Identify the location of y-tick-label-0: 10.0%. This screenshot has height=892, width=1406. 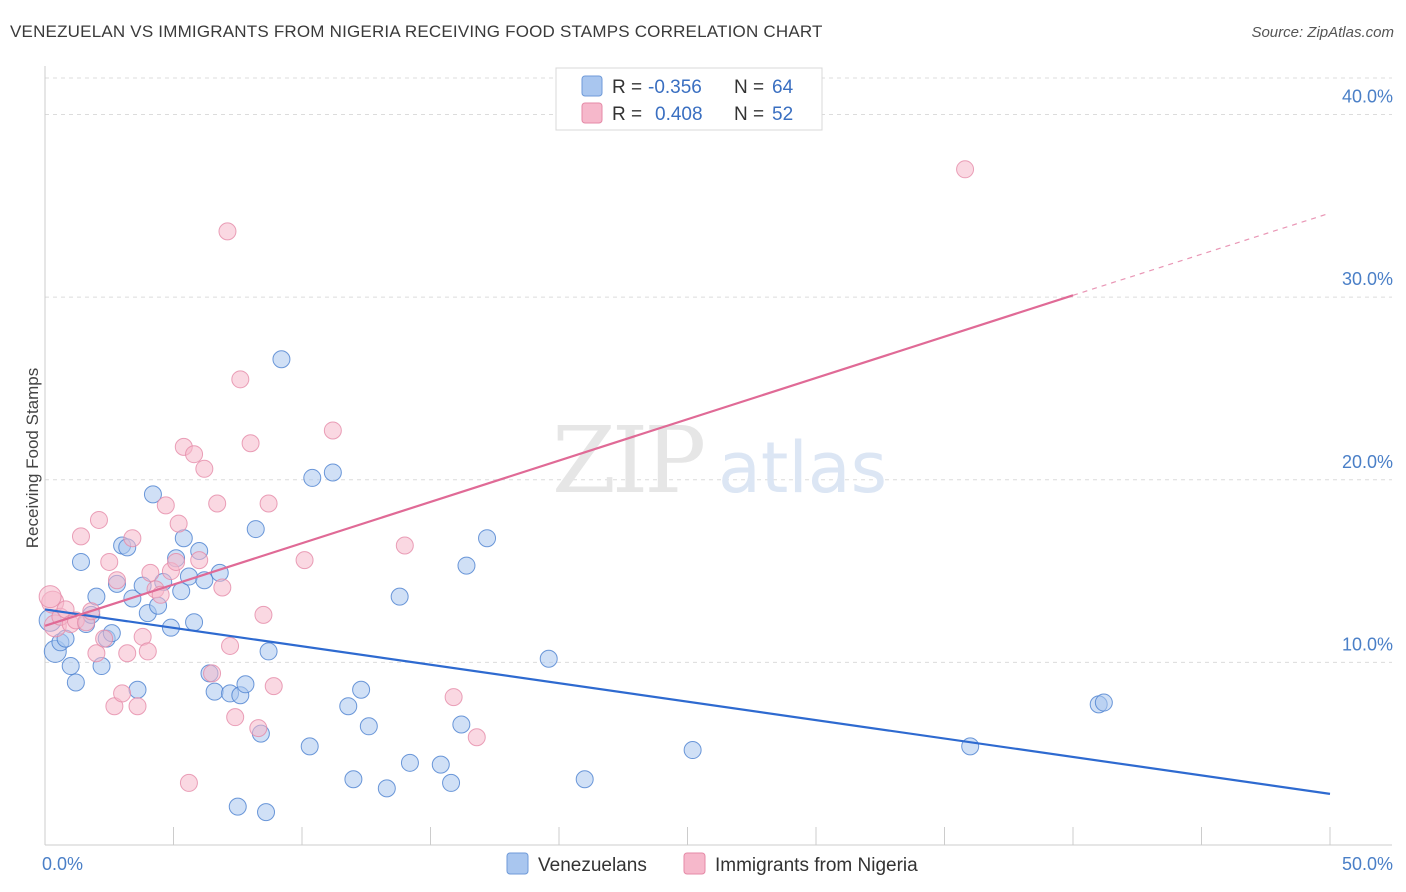
(1367, 644).